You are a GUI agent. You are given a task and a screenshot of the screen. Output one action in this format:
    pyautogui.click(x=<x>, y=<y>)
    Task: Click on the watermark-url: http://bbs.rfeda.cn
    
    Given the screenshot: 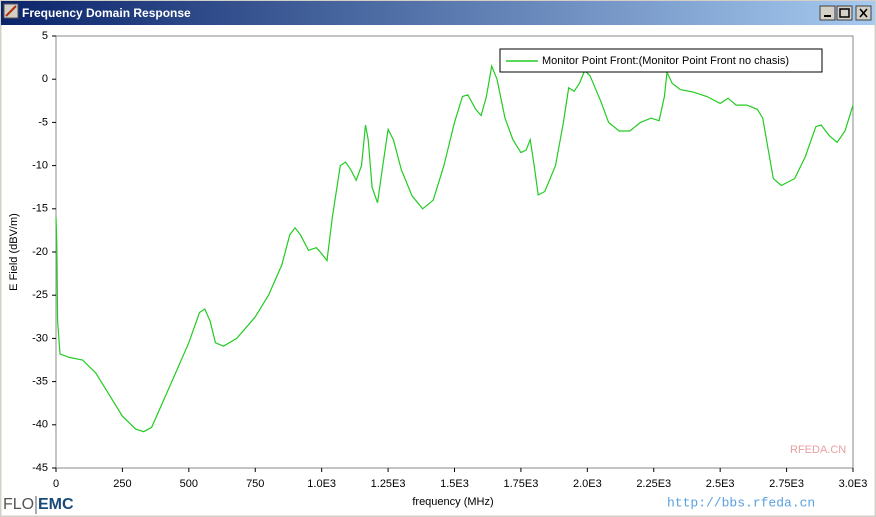 What is the action you would take?
    pyautogui.click(x=741, y=502)
    